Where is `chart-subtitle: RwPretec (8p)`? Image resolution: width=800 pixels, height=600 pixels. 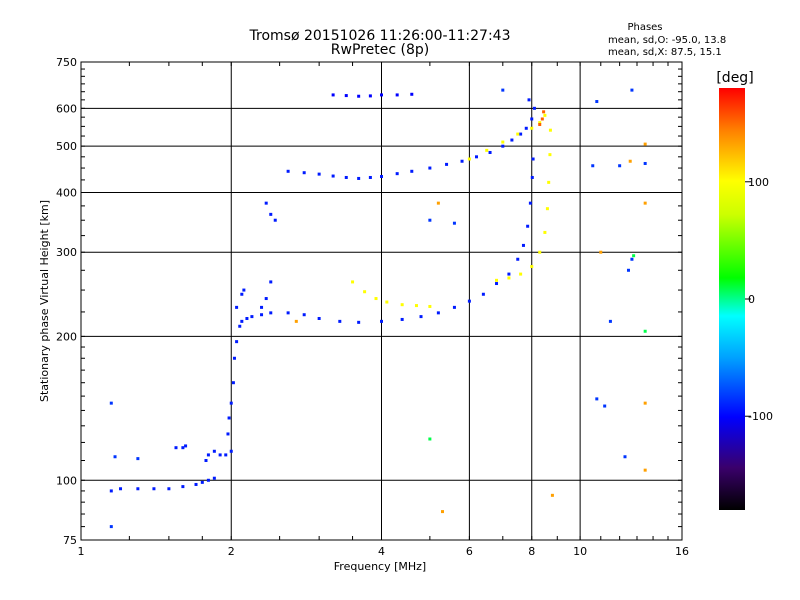
chart-subtitle: RwPretec (8p) is located at coordinates (380, 50).